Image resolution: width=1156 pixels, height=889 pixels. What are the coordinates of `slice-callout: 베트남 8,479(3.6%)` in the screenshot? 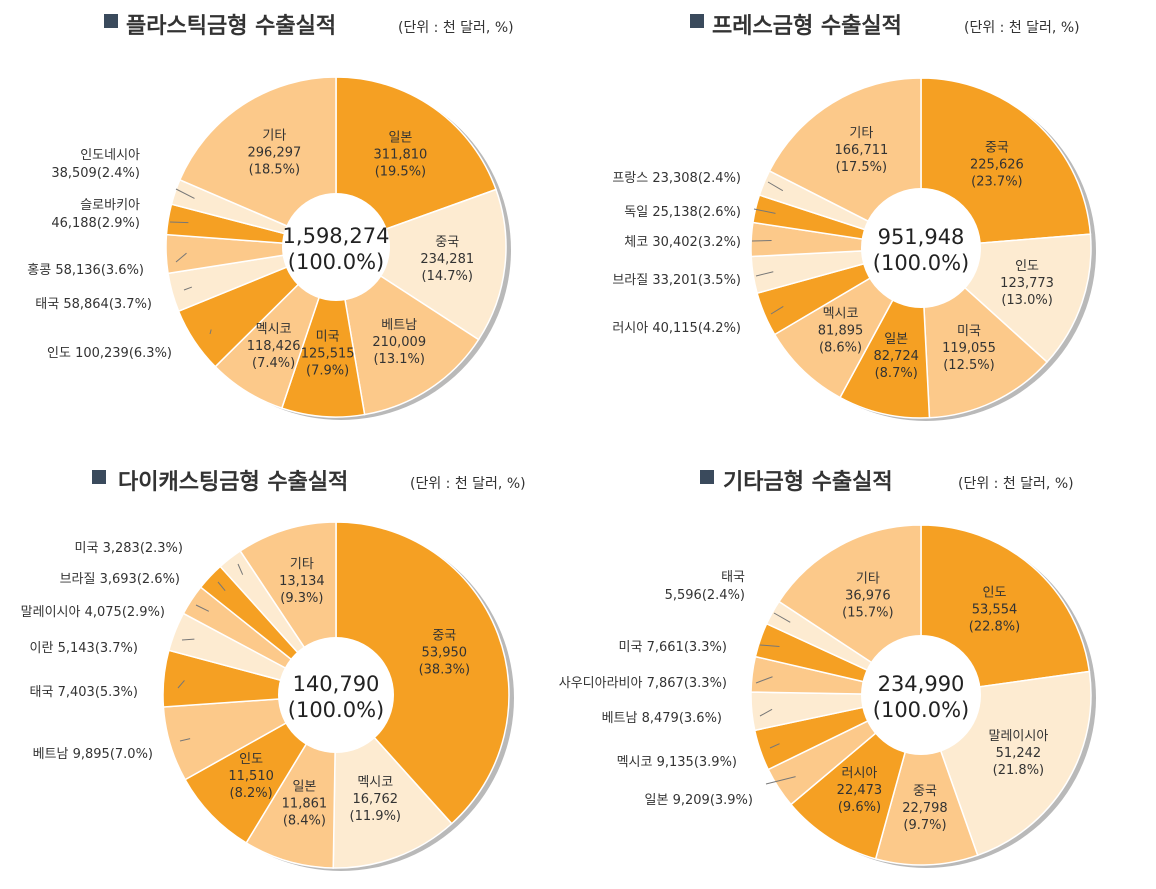 It's located at (662, 718).